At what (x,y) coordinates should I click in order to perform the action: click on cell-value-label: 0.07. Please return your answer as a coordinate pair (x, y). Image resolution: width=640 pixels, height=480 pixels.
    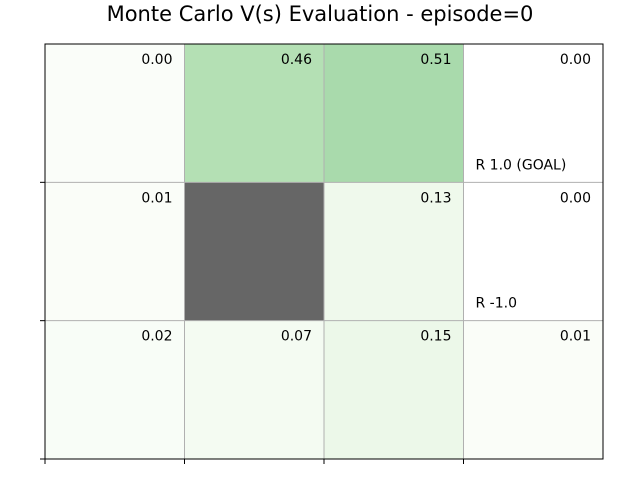
    Looking at the image, I should click on (296, 337).